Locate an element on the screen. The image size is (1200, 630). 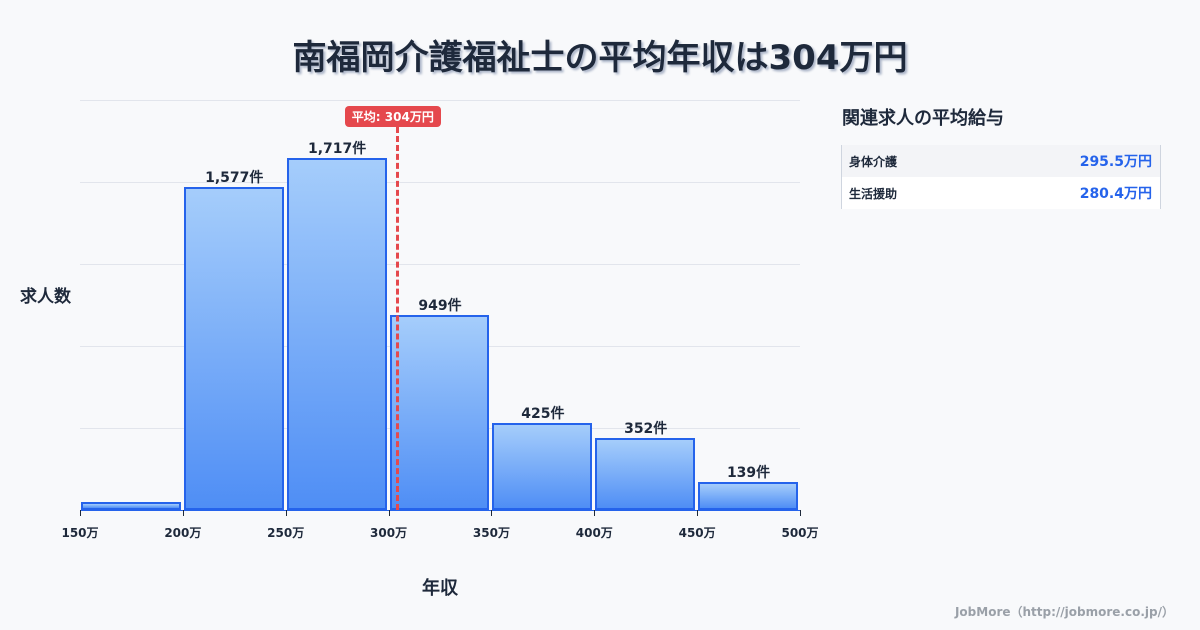
bar-value-label: 1,577件 is located at coordinates (234, 177).